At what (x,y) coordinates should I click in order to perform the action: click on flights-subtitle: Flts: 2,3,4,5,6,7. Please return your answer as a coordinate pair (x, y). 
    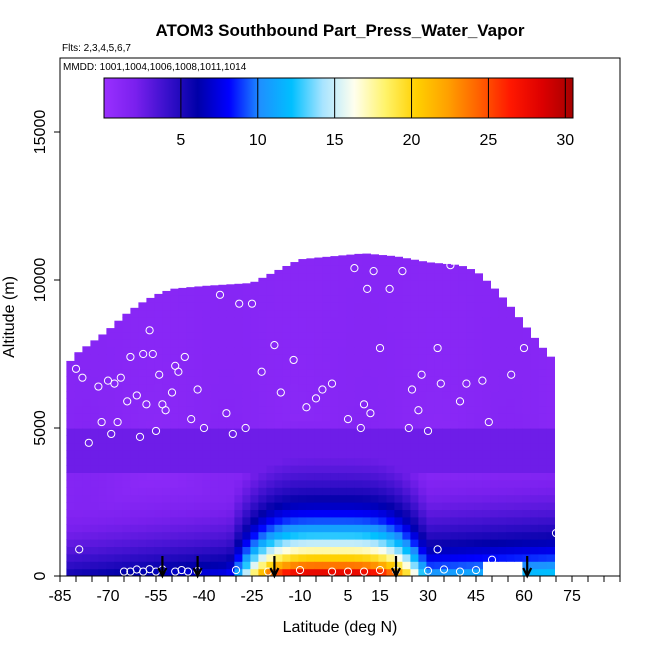
    Looking at the image, I should click on (96, 48).